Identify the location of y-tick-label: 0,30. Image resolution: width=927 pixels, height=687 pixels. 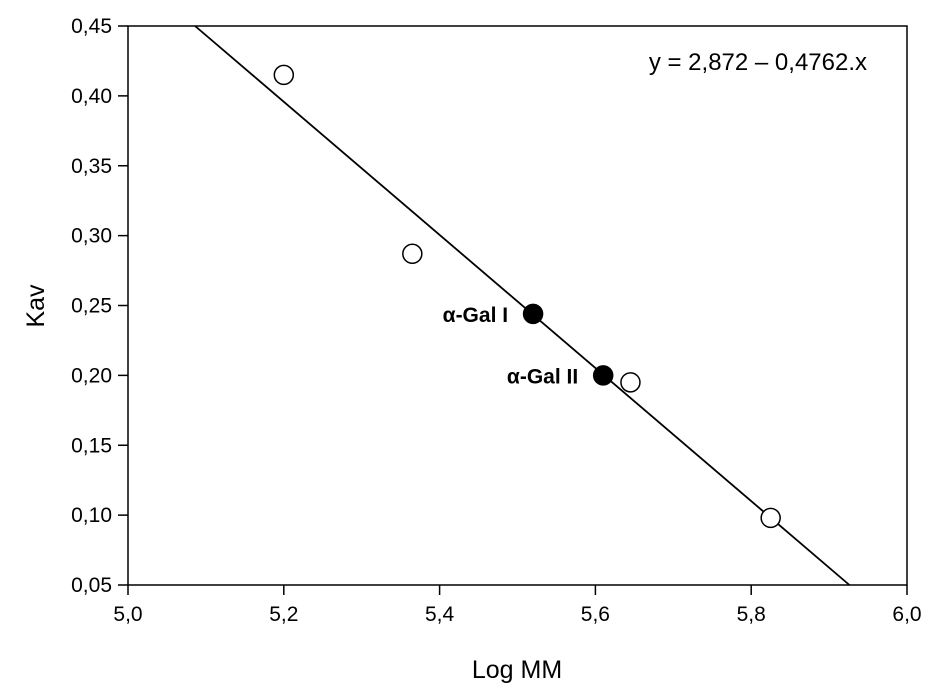
(91, 236).